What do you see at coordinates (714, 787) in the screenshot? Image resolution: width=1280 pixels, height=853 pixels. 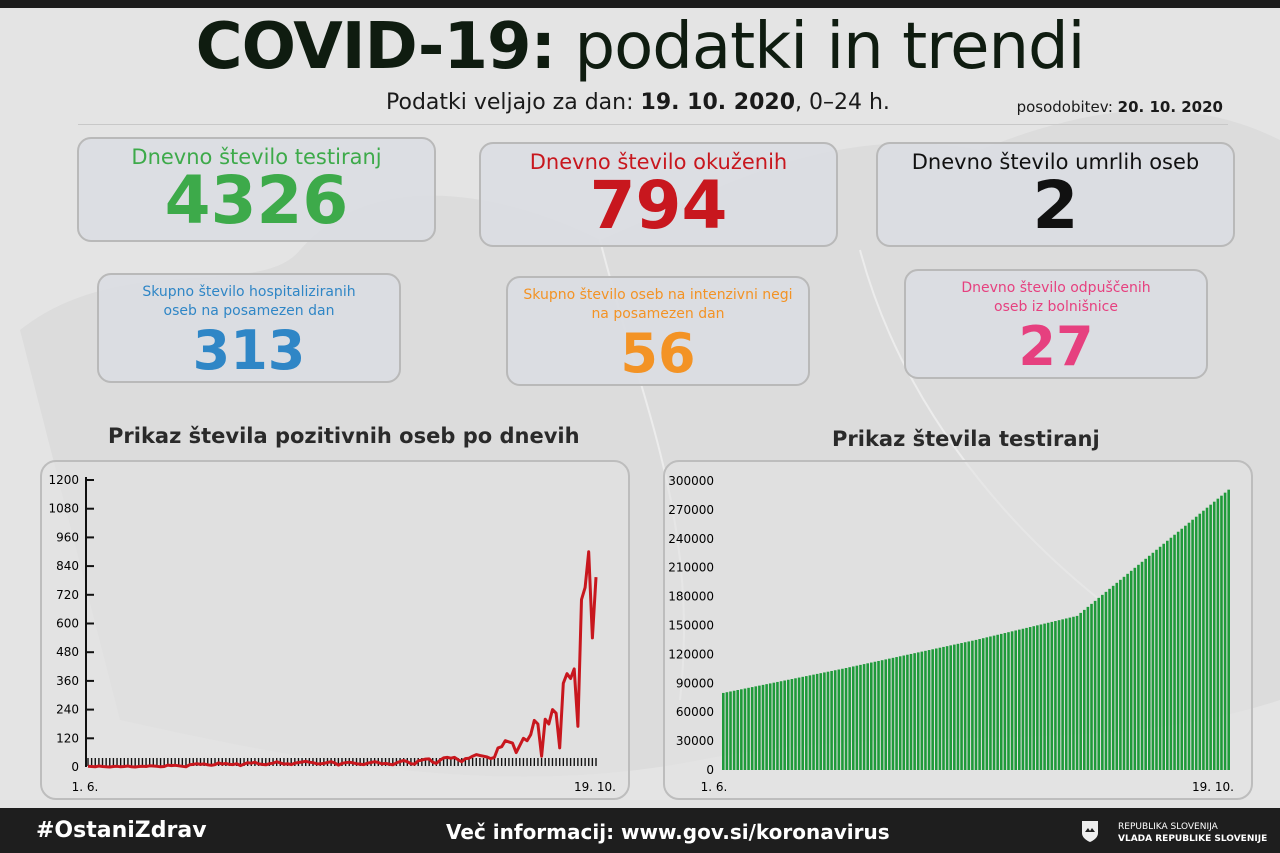 I see `x-start-label: 1. 6.` at bounding box center [714, 787].